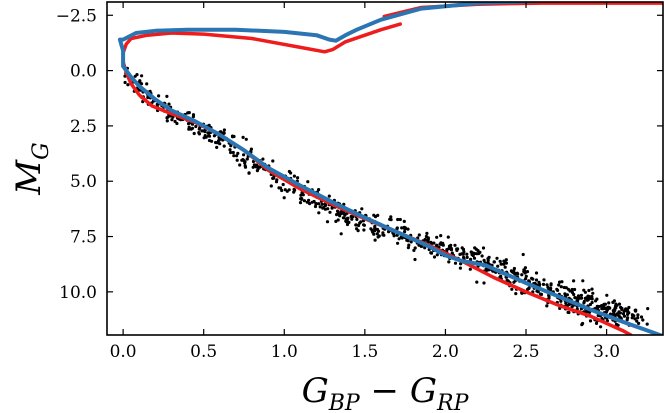 This screenshot has width=664, height=413. I want to click on x-tick-label: 3.0, so click(606, 352).